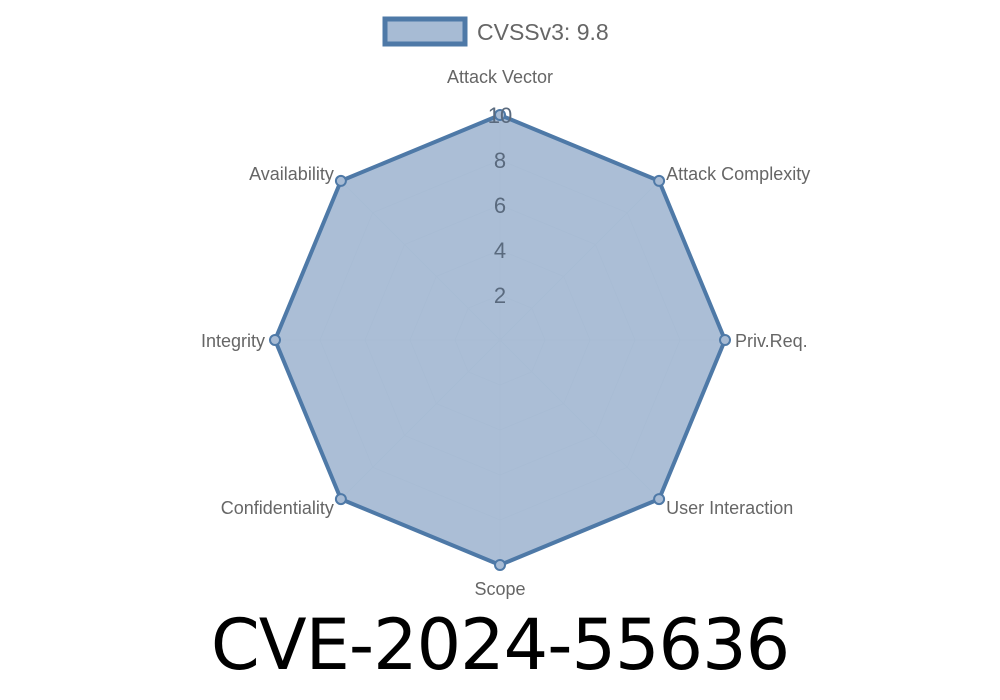  Describe the element at coordinates (499, 589) in the screenshot. I see `axis-label: Scope` at that location.